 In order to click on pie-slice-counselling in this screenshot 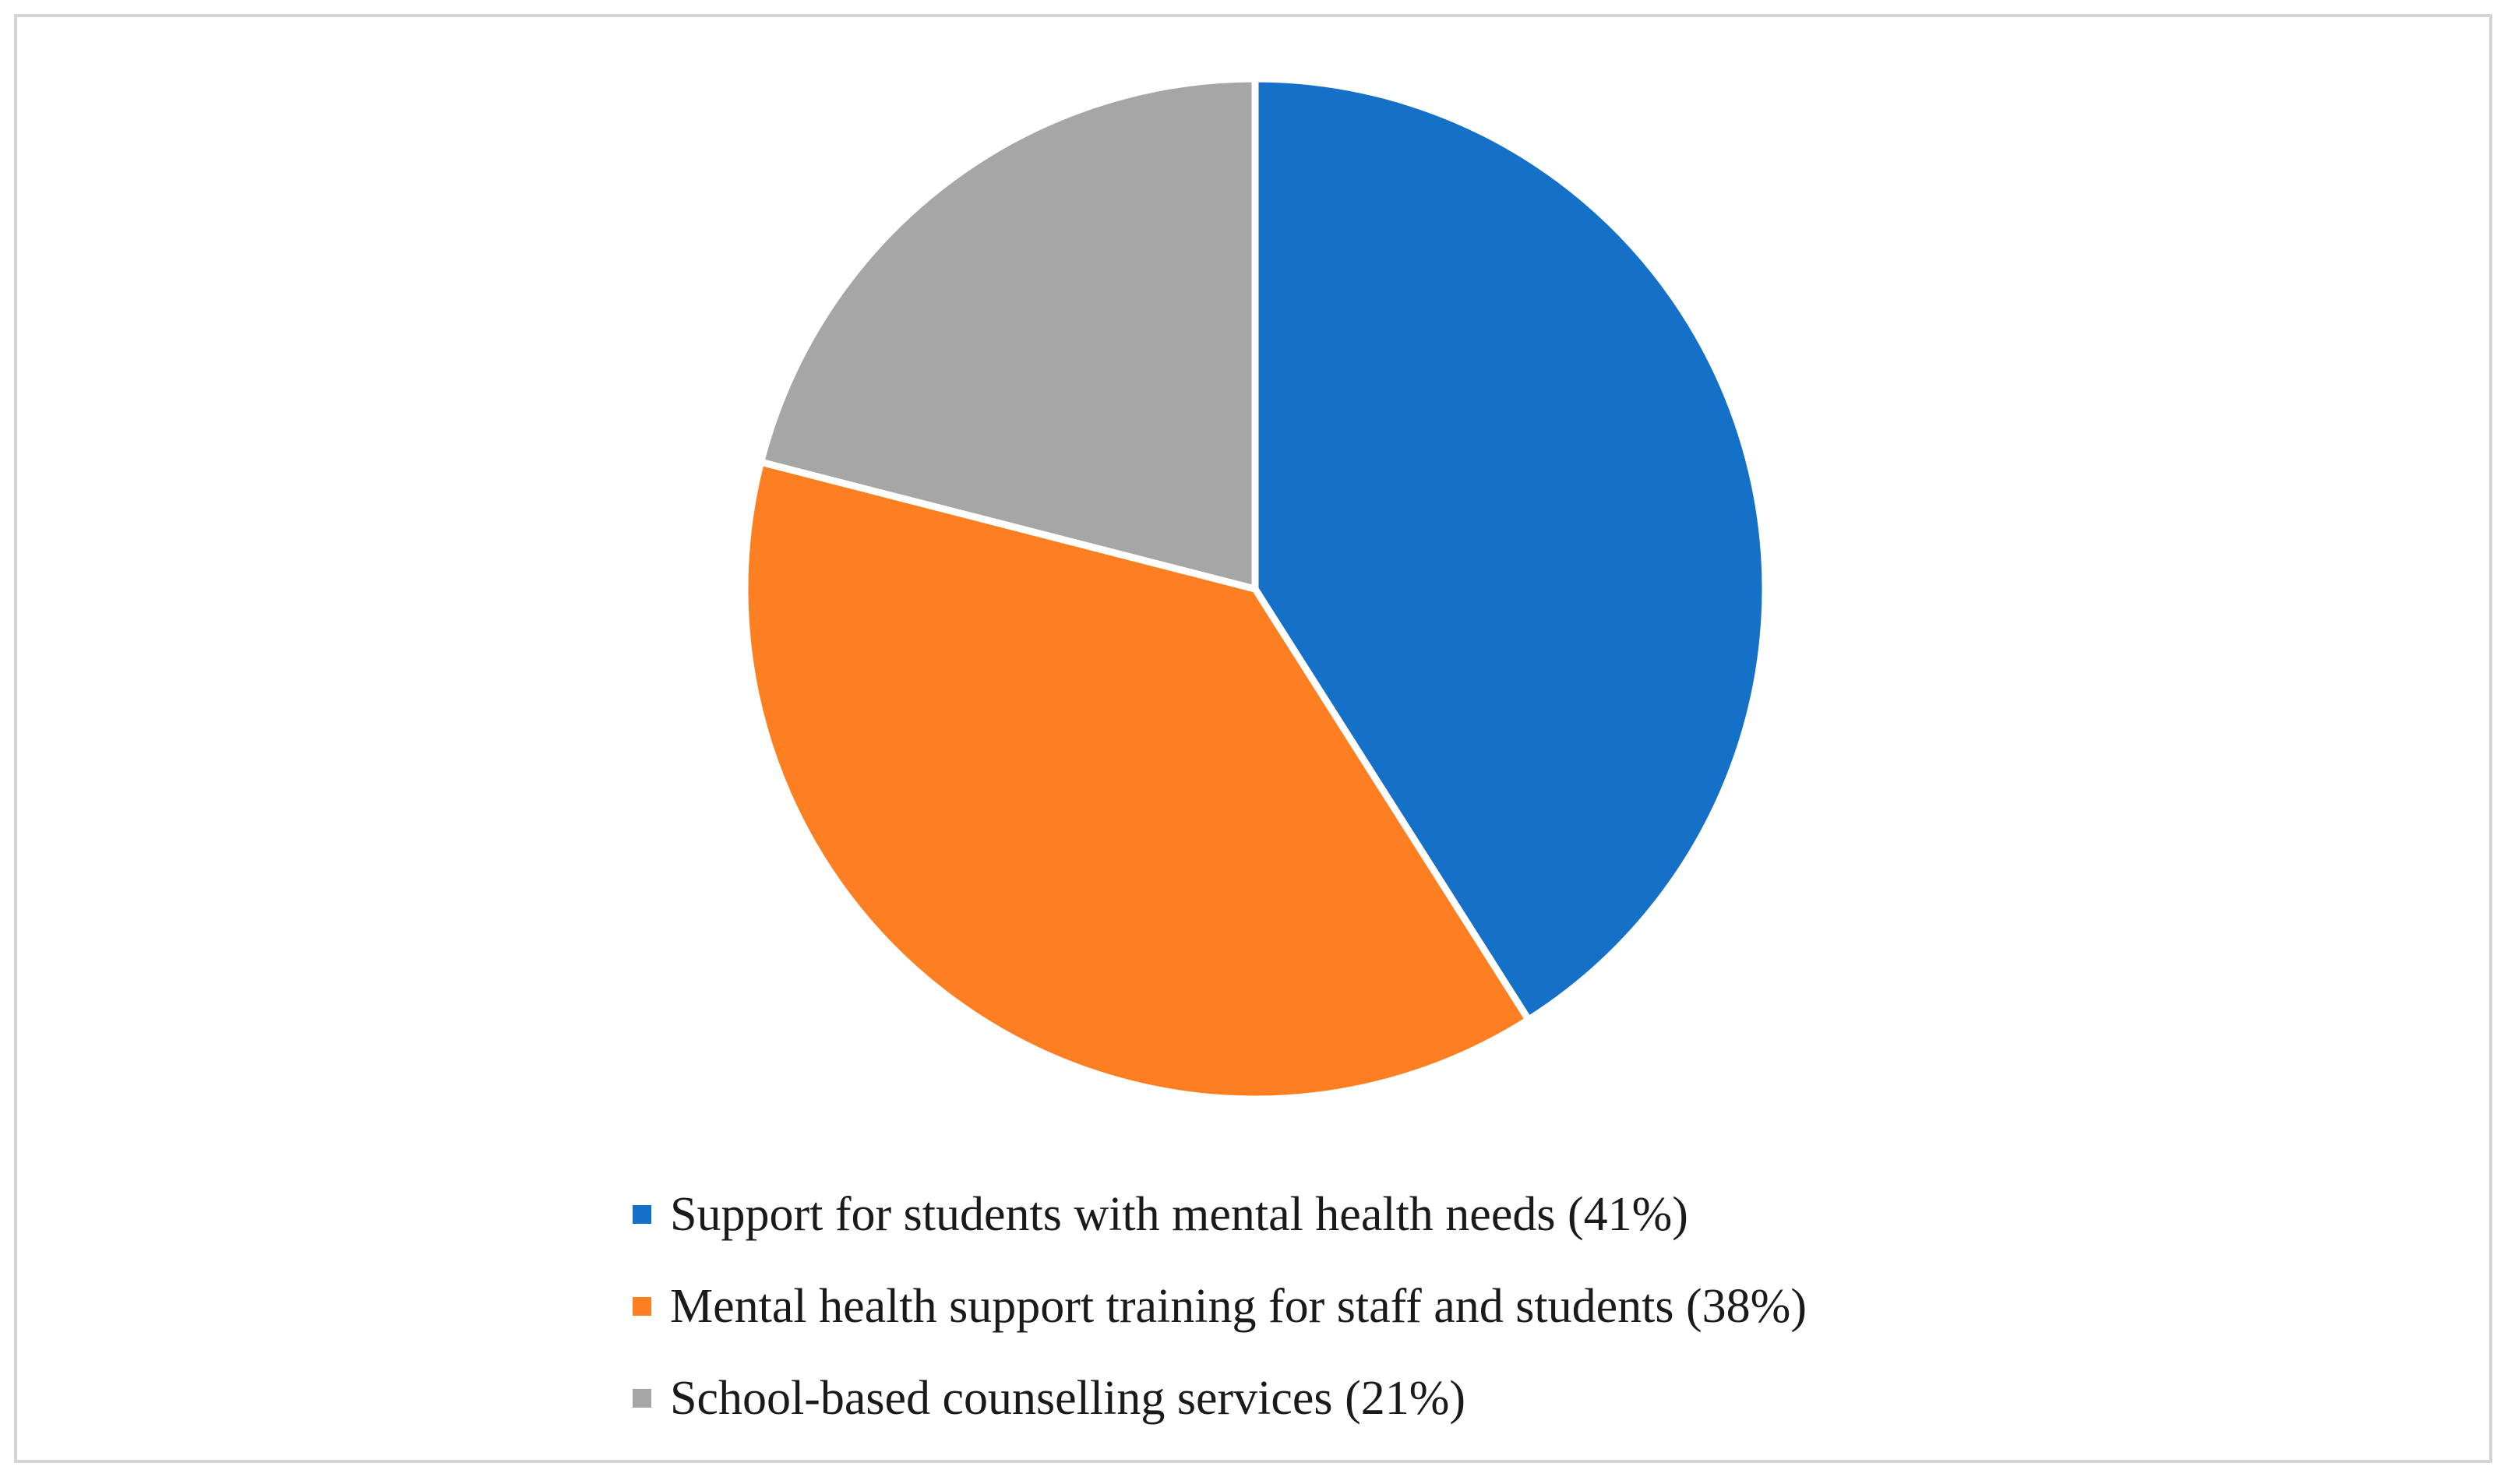, I will do `click(1008, 334)`.